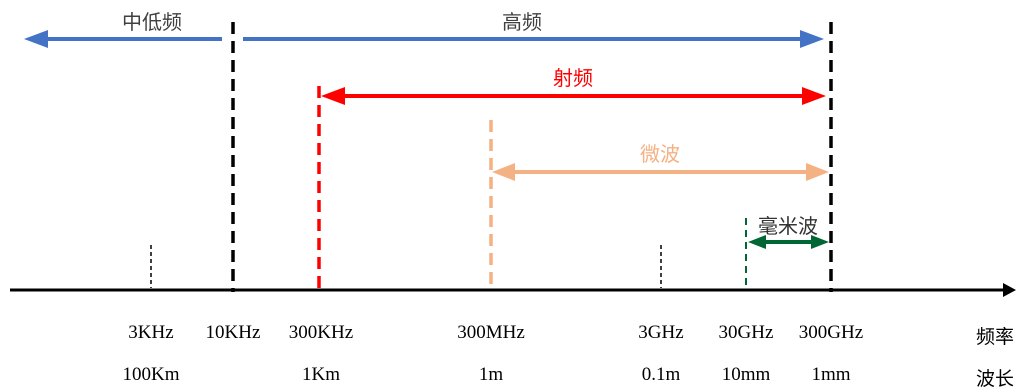 Image resolution: width=1024 pixels, height=391 pixels. I want to click on wave-label: 1Km, so click(321, 375).